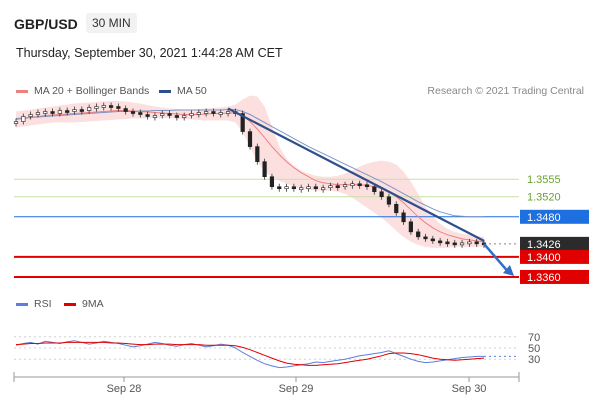 This screenshot has width=597, height=409. I want to click on level-label-1-3555: 1.3555, so click(544, 180).